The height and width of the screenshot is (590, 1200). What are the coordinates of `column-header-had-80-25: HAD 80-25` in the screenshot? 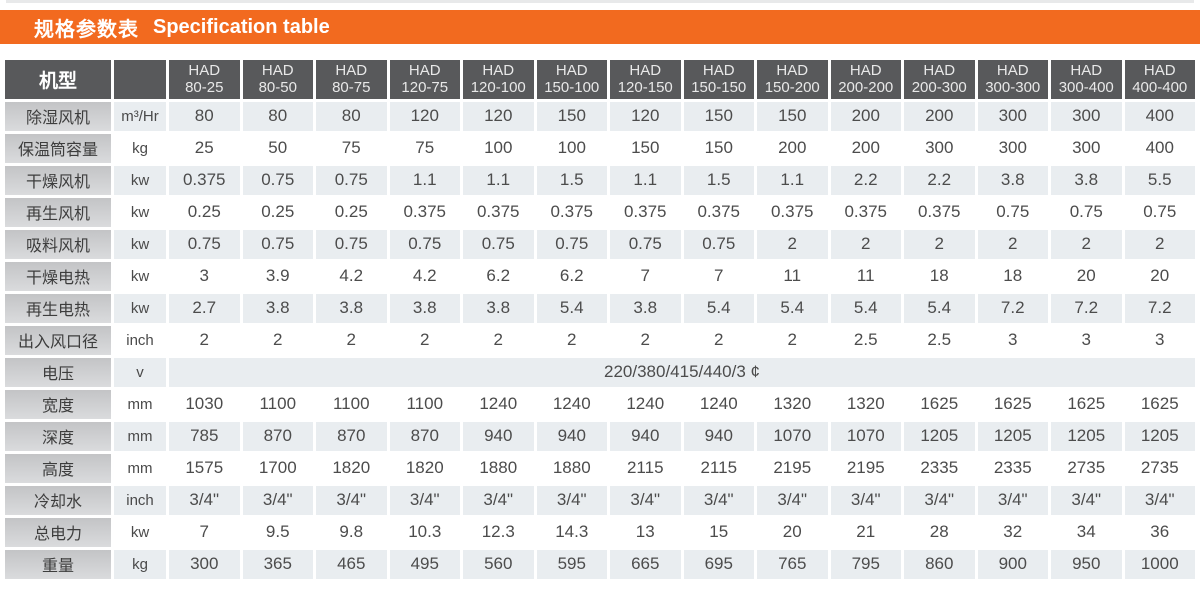 It's located at (204, 79).